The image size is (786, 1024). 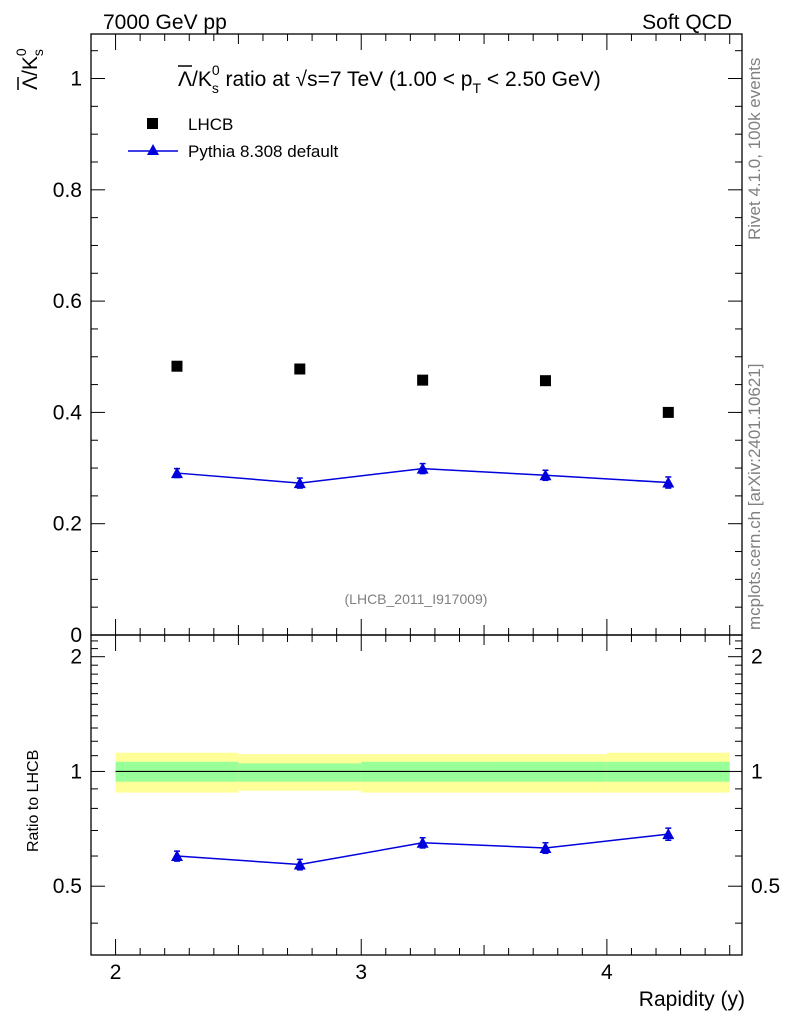 What do you see at coordinates (258, 79) in the screenshot?
I see `title-mid: ratio at` at bounding box center [258, 79].